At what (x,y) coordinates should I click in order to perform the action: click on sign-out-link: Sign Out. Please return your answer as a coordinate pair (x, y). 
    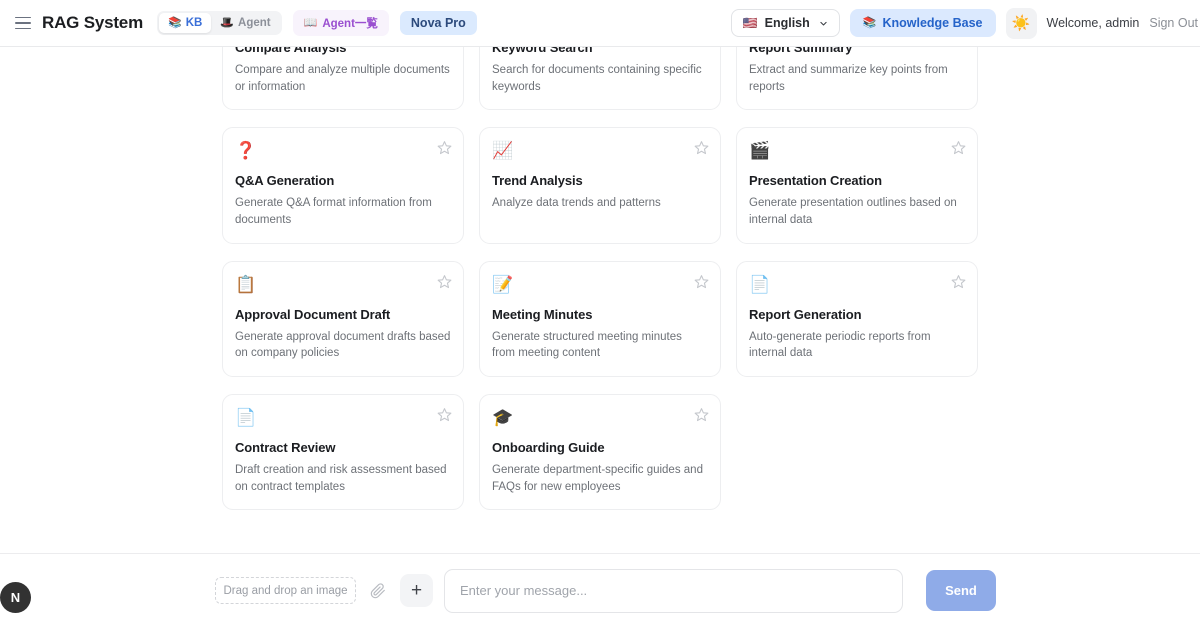
    Looking at the image, I should click on (1173, 23).